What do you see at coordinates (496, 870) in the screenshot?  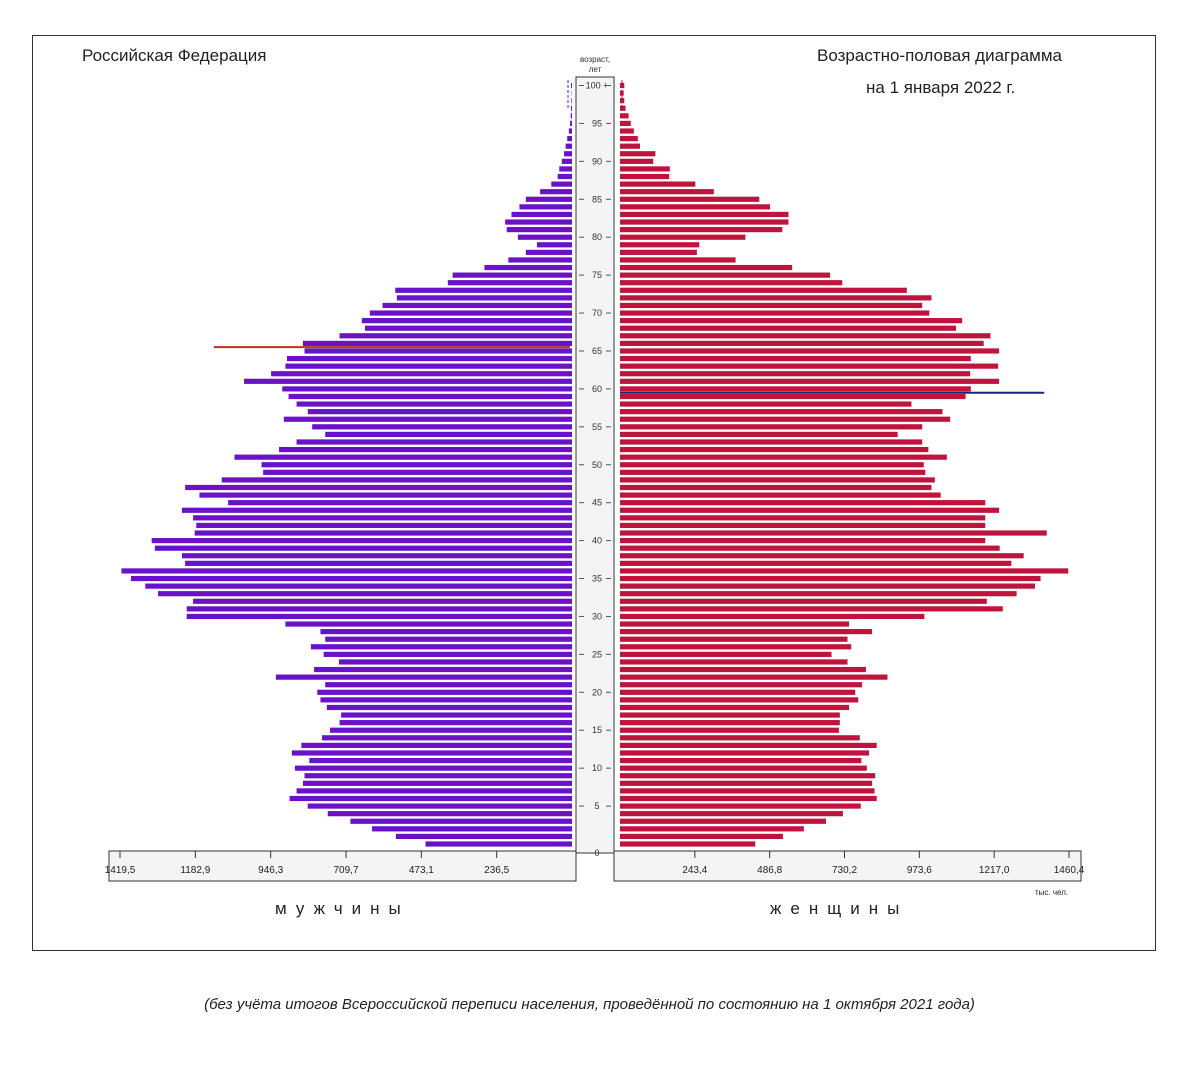 I see `men-axis-label: 236,5` at bounding box center [496, 870].